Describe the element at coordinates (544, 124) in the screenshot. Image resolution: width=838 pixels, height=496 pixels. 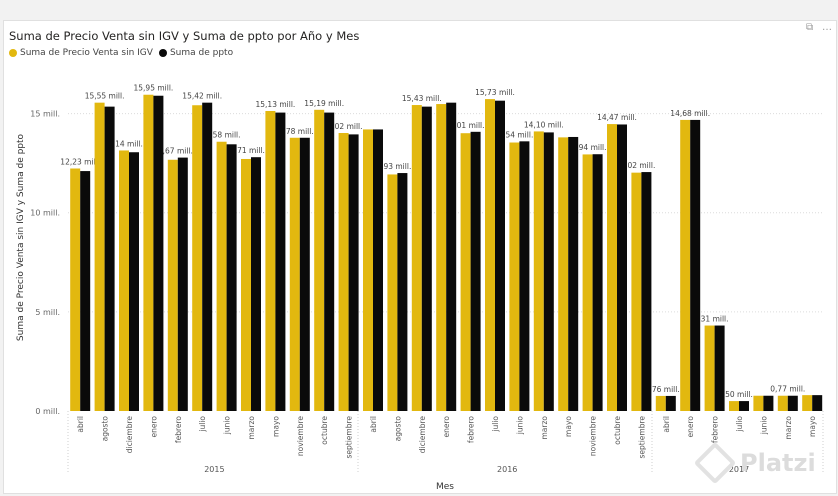
I see `data-label: 14,10 mill.` at that location.